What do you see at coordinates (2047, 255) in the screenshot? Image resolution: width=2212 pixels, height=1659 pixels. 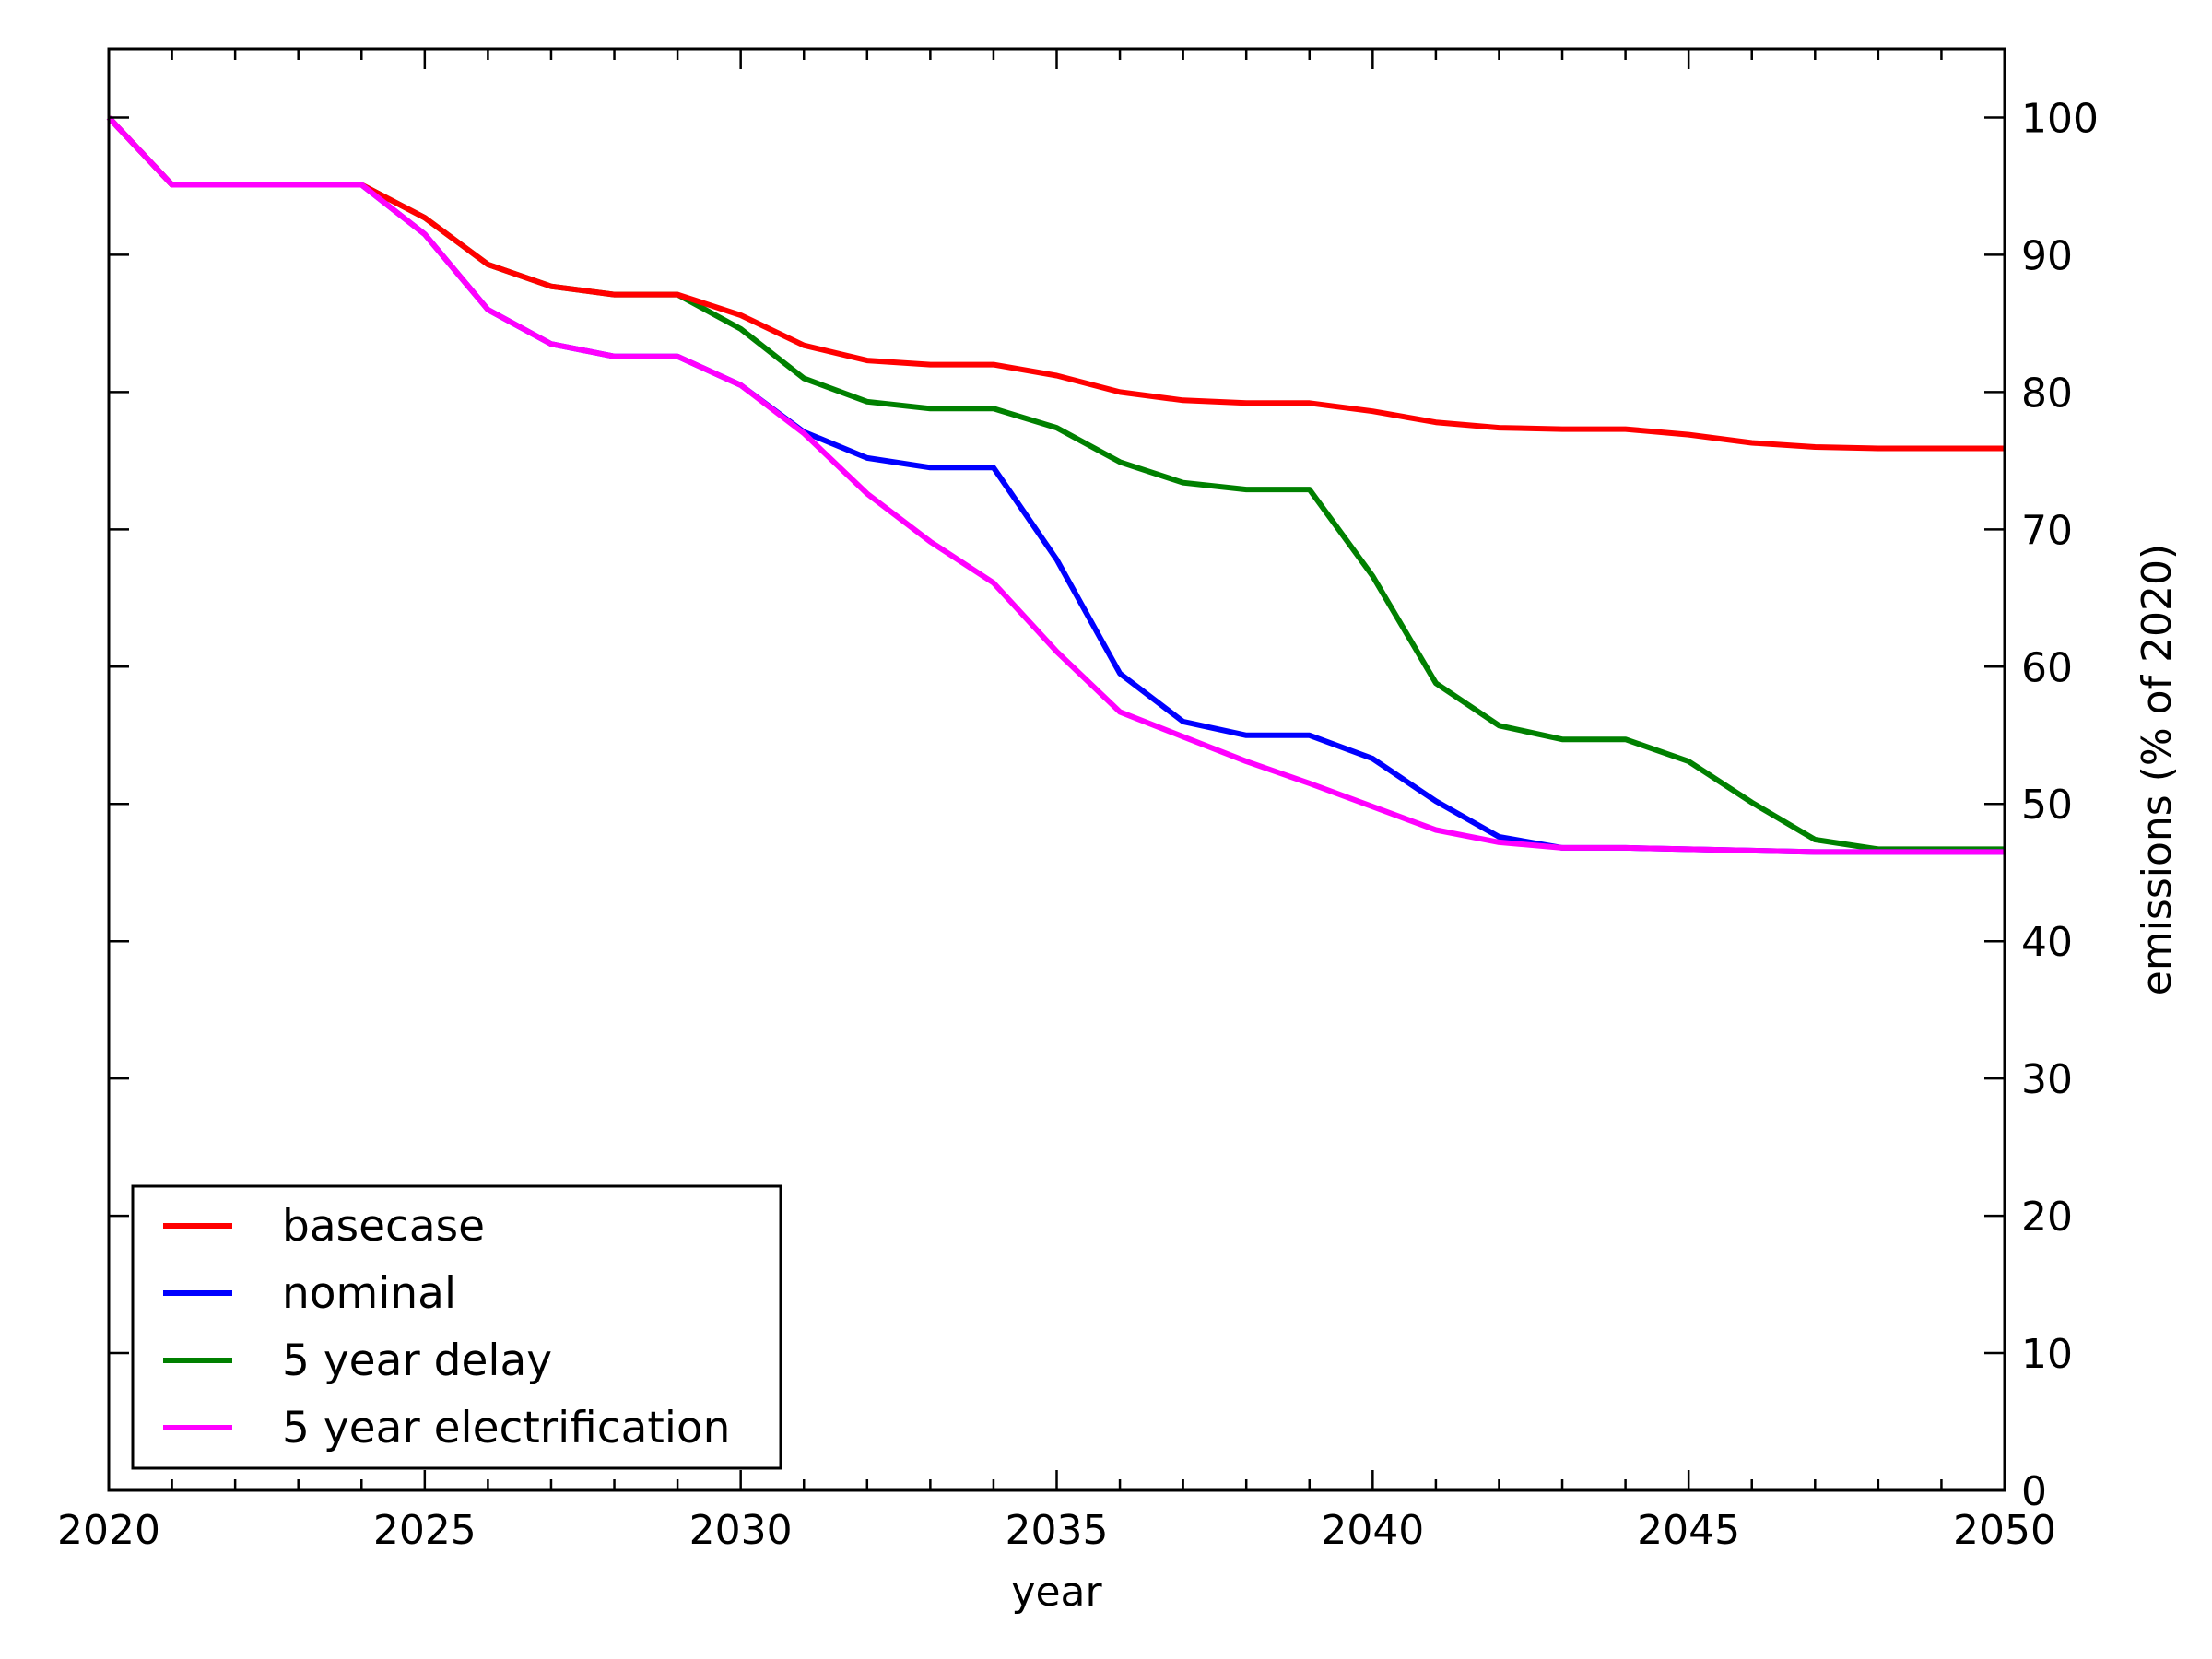 I see `y-tick-label: 90` at bounding box center [2047, 255].